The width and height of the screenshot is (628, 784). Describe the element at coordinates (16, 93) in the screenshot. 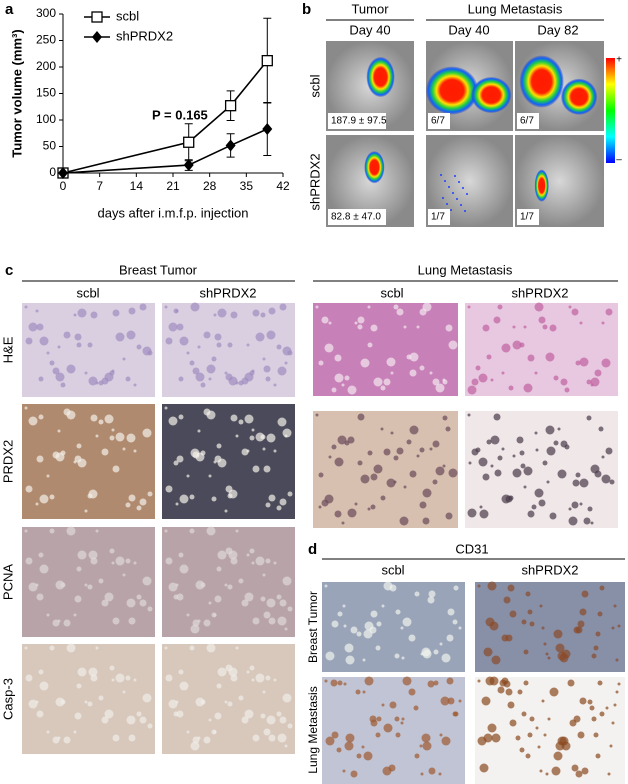

I see `y-axis-label: Tumor volume (mm³)` at that location.